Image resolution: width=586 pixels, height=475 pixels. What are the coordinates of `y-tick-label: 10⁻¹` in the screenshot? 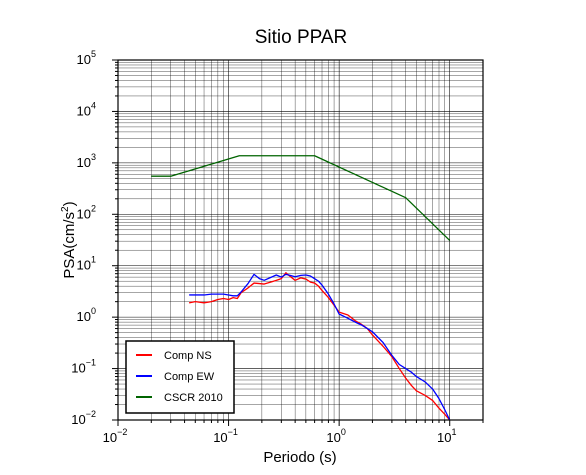 It's located at (83, 367).